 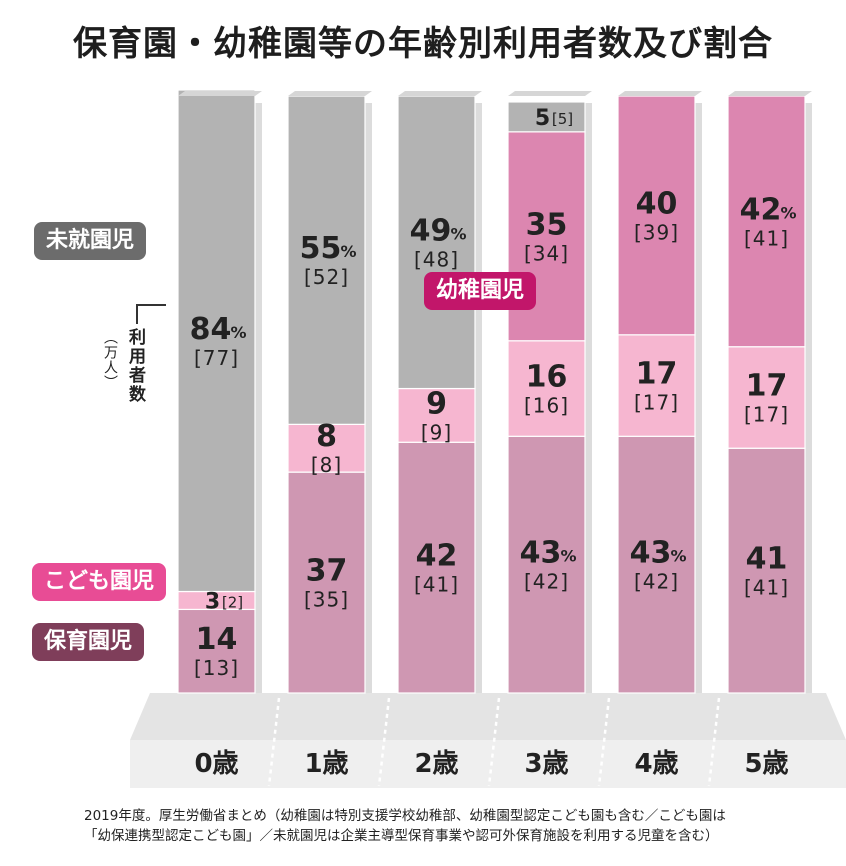 I want to click on segment-count-label: [16], so click(x=546, y=406).